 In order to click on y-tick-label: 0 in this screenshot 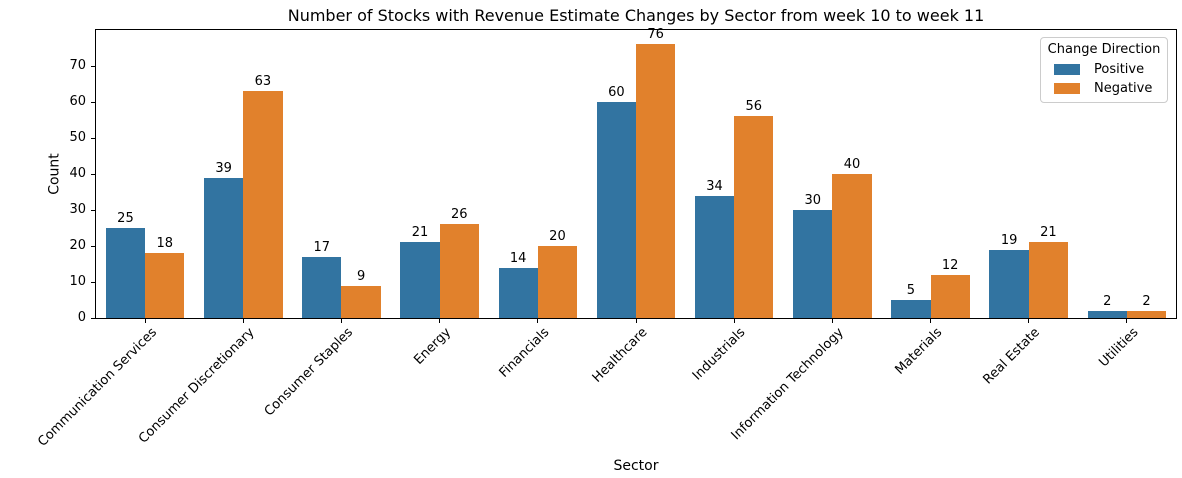, I will do `click(81, 317)`.